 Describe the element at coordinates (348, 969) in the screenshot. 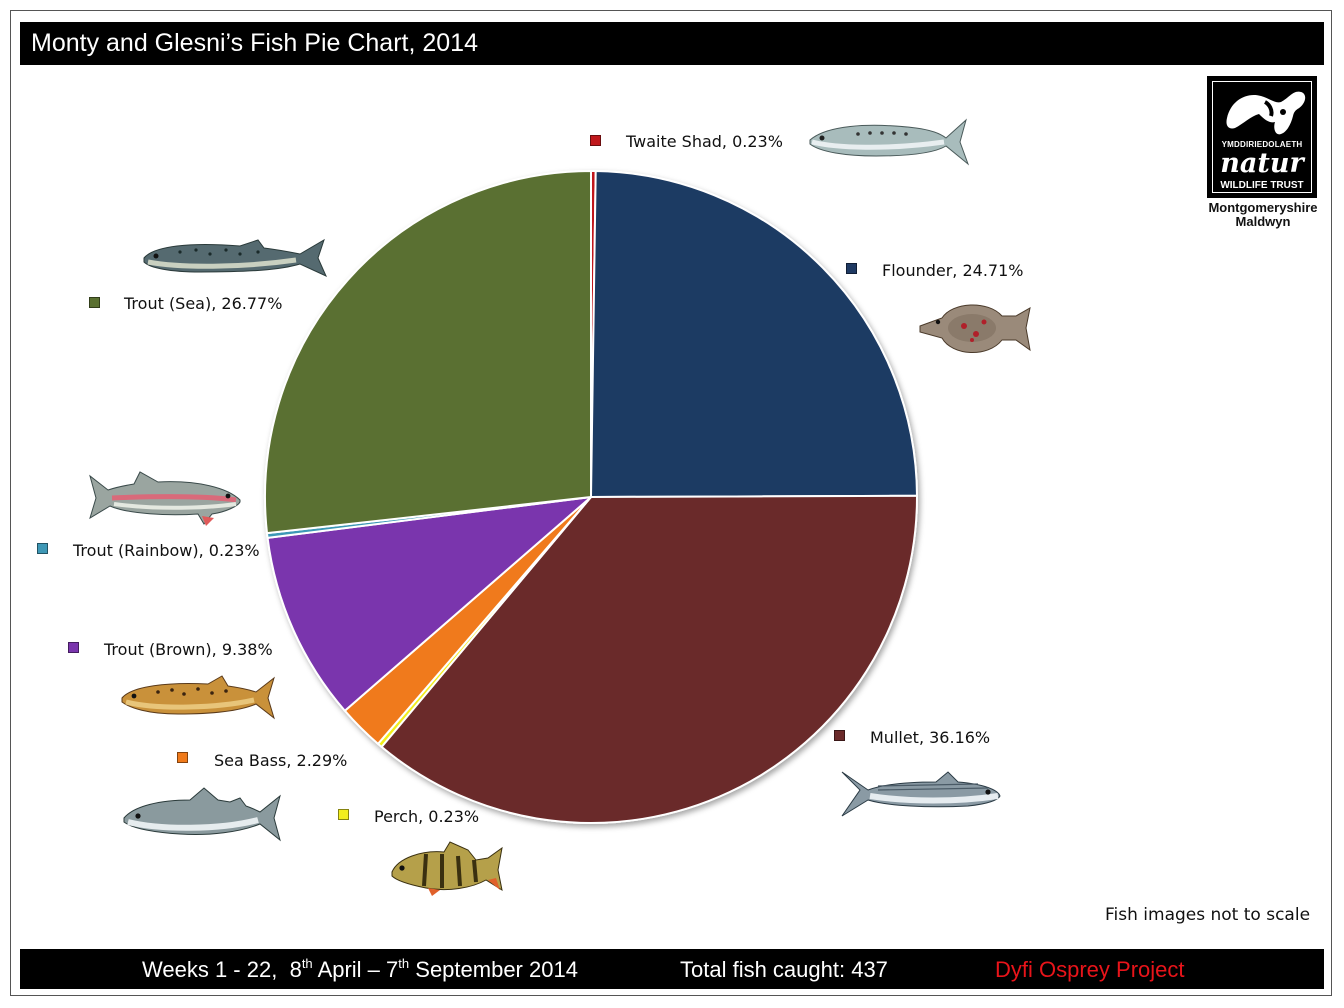

I see `footer-start-month: April –` at that location.